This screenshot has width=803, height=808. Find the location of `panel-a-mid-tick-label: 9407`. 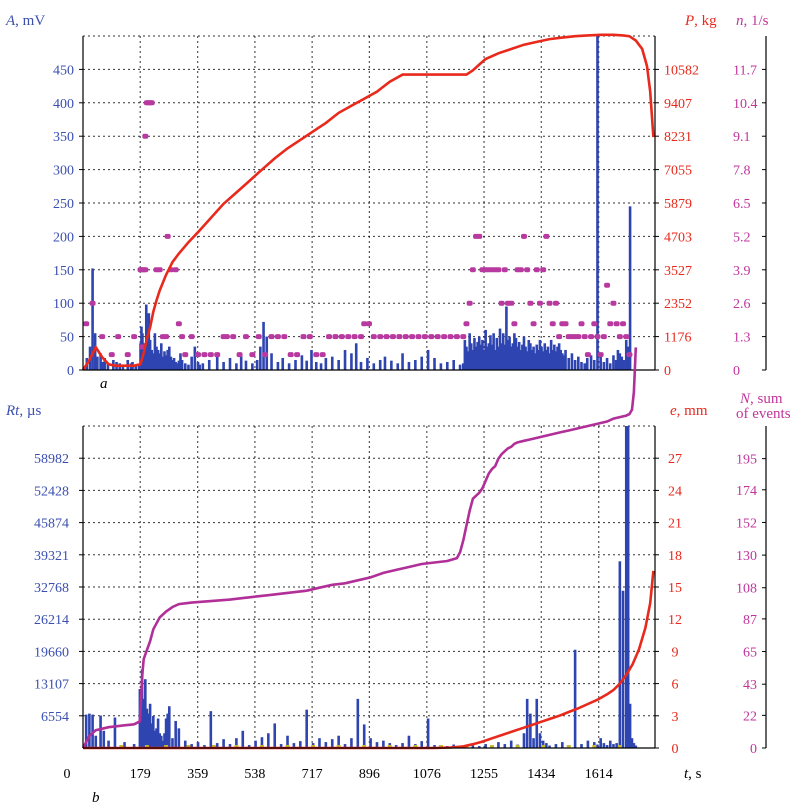

panel-a-mid-tick-label: 9407 is located at coordinates (678, 104).